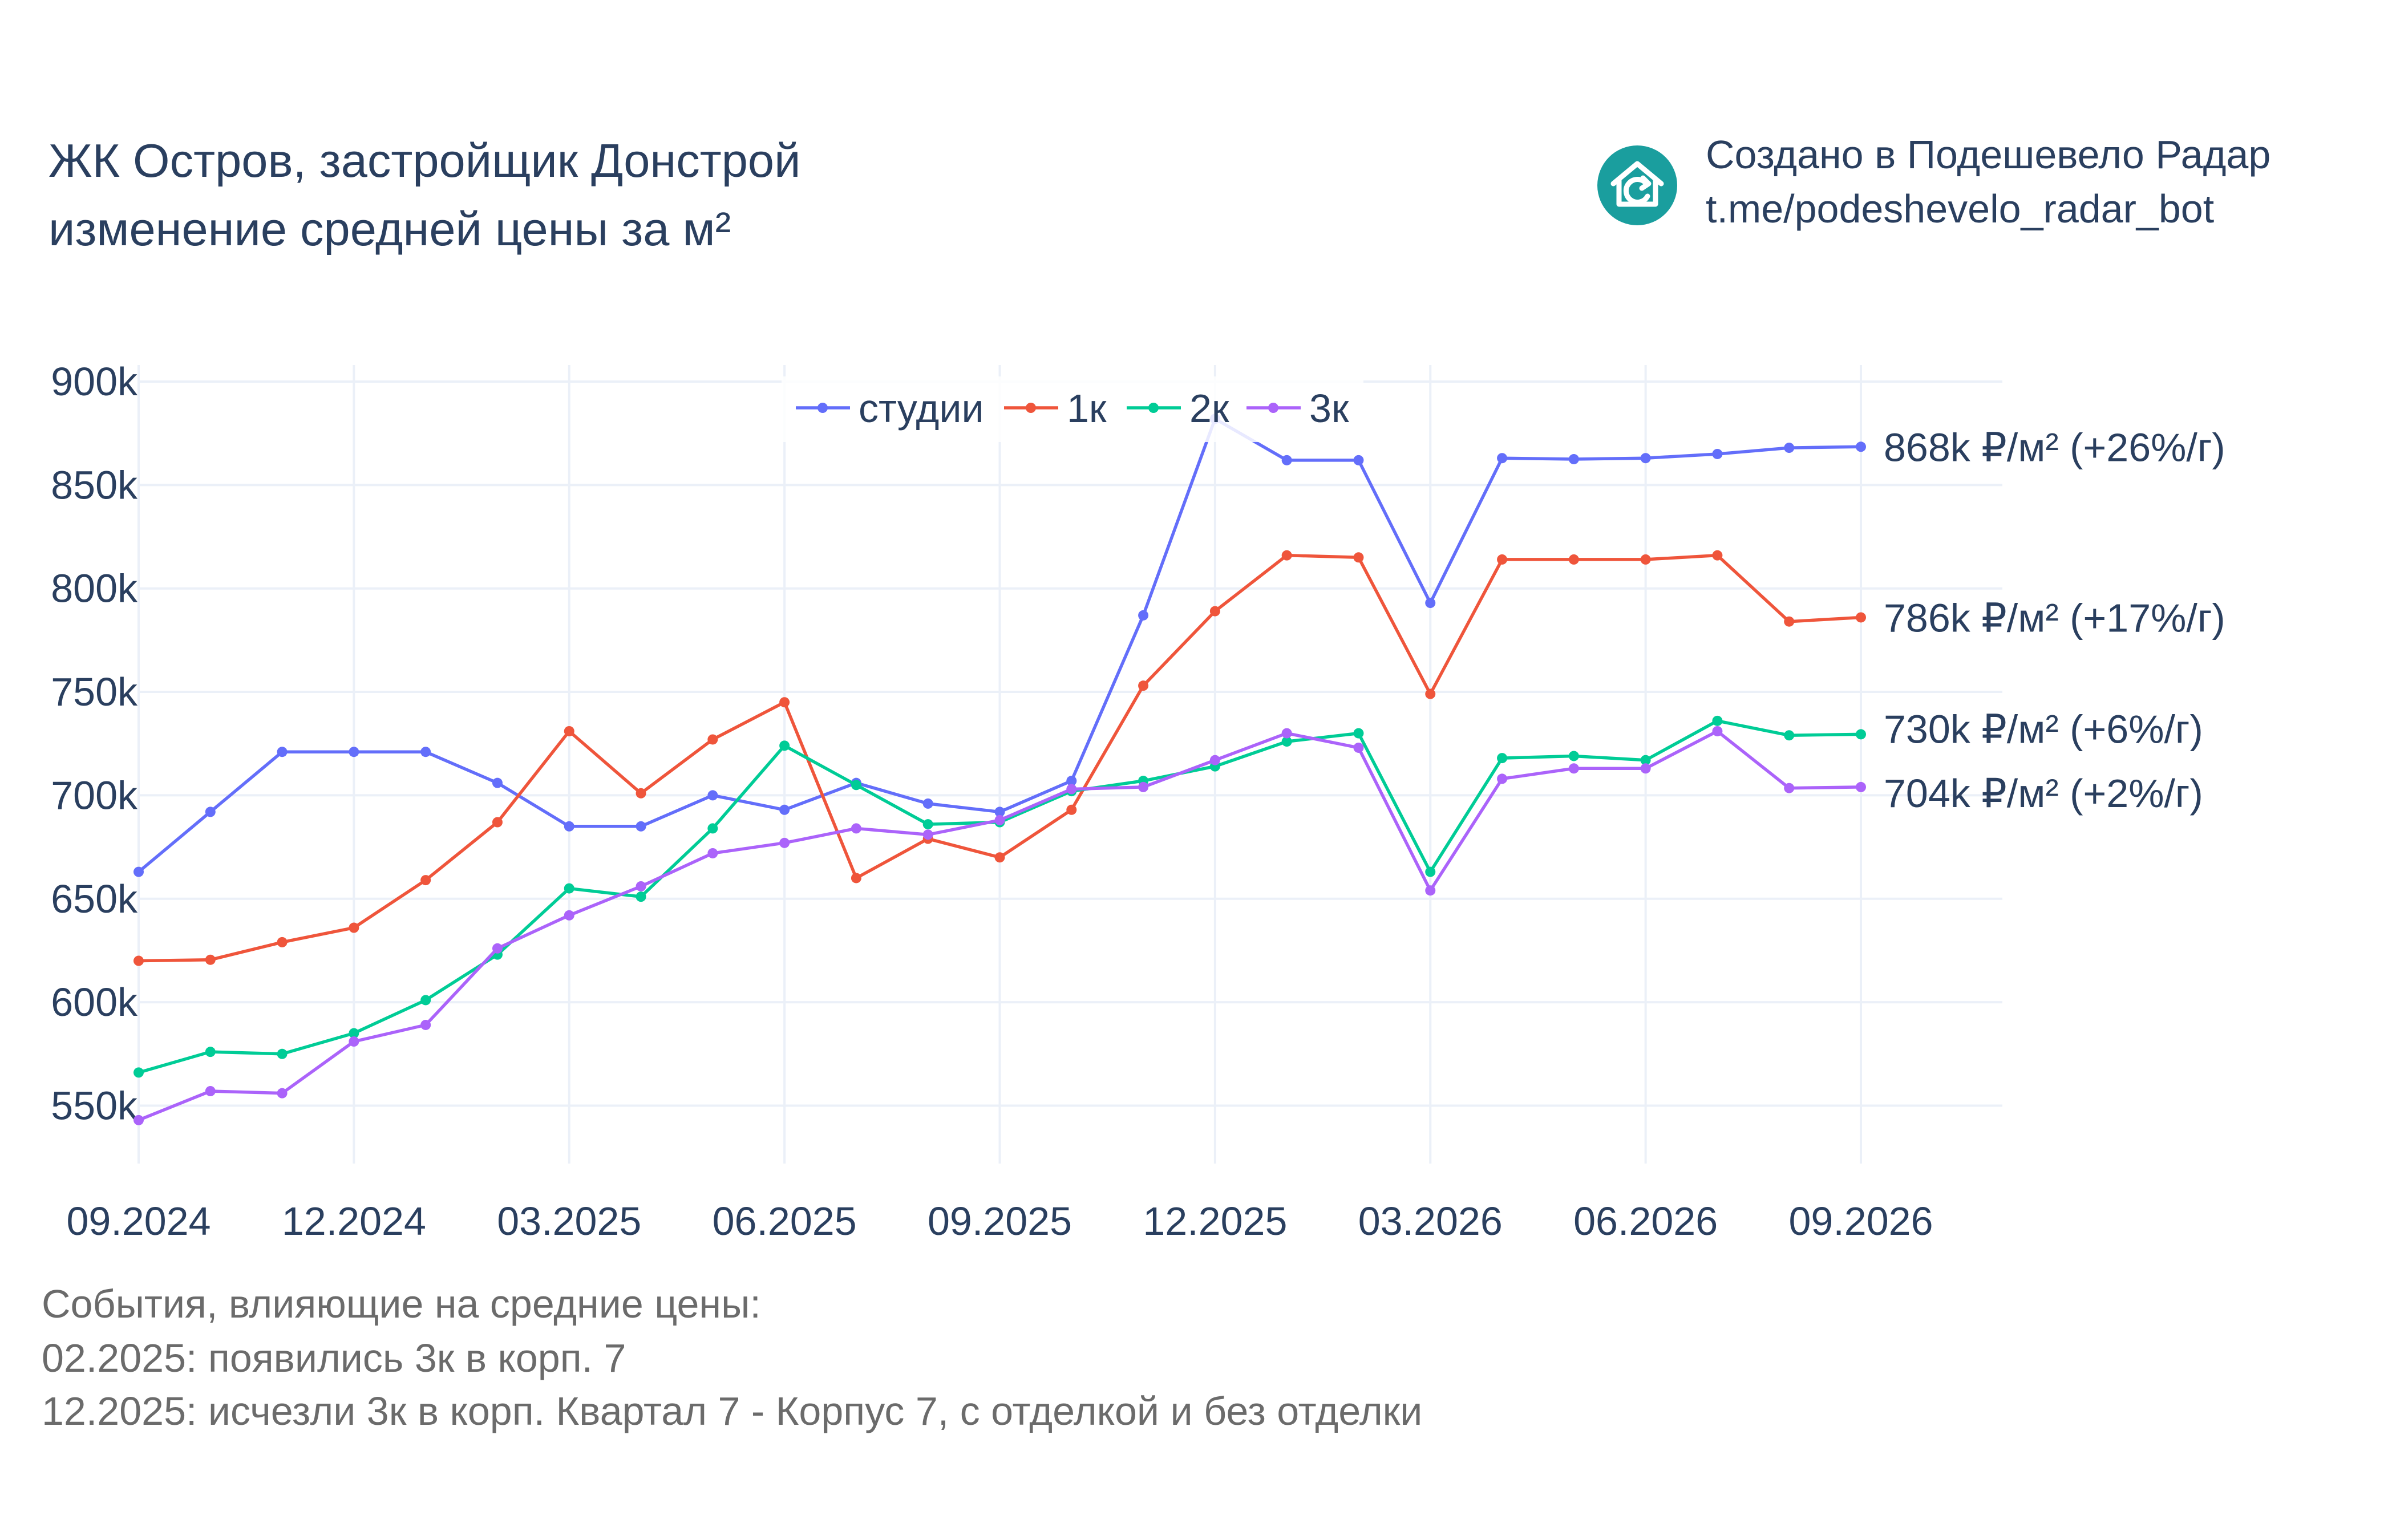 The height and width of the screenshot is (1540, 2396). Describe the element at coordinates (1960, 209) in the screenshot. I see `brand-link: t.me/podeshevelo_radar_bot` at that location.